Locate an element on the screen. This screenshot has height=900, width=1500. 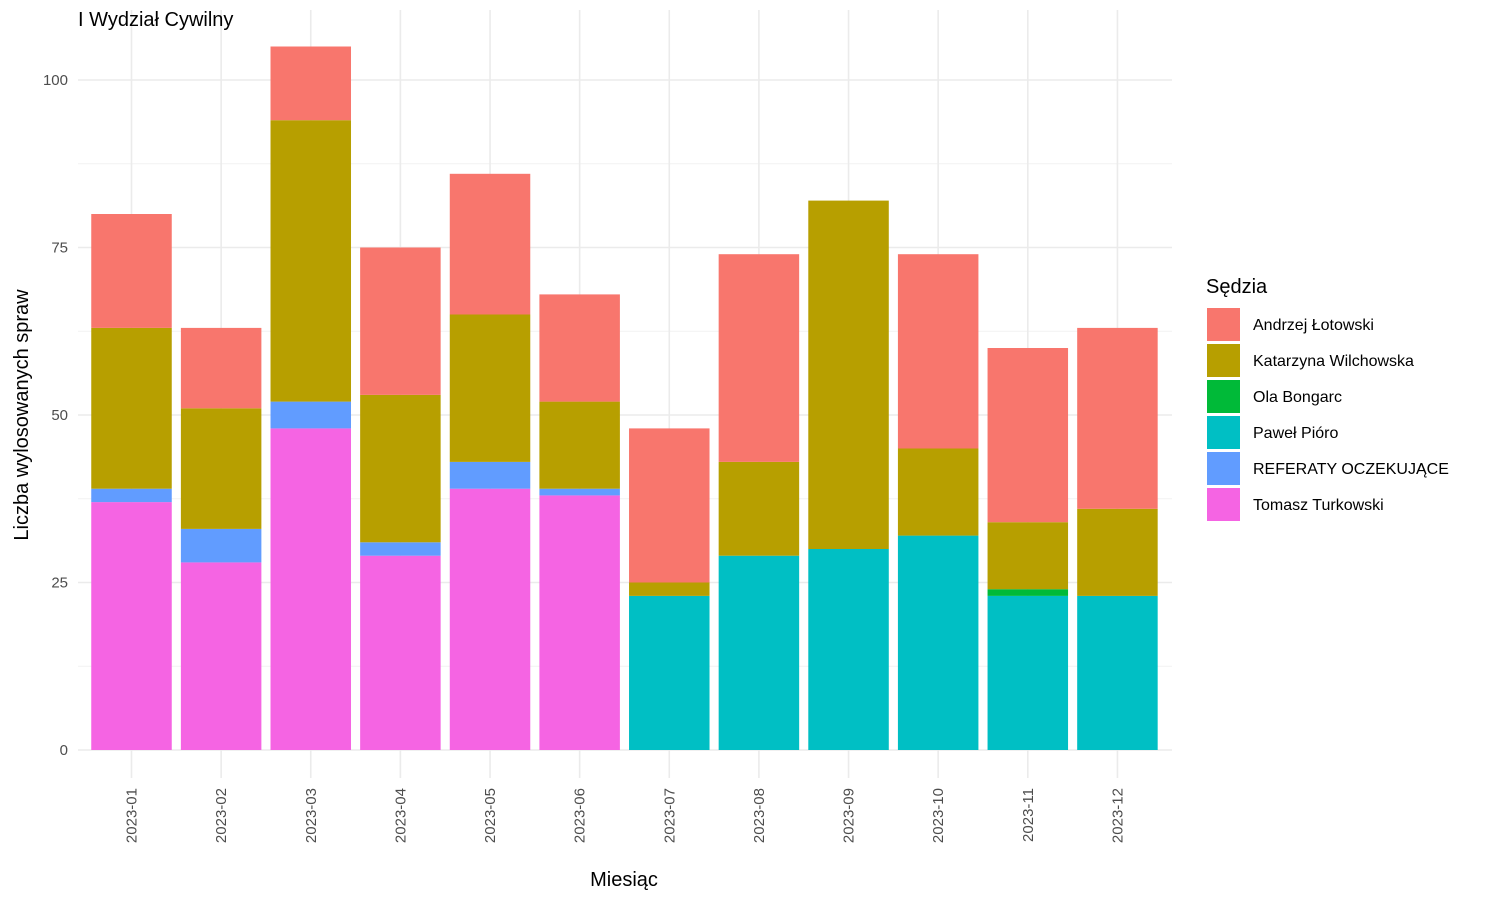
x-tick-label: 2023-10 is located at coordinates (938, 815).